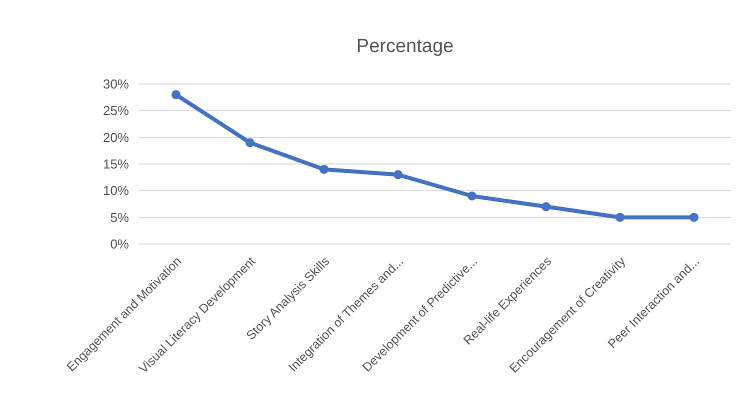 The width and height of the screenshot is (739, 415). Describe the element at coordinates (116, 110) in the screenshot. I see `y-tick-label: 25%` at that location.